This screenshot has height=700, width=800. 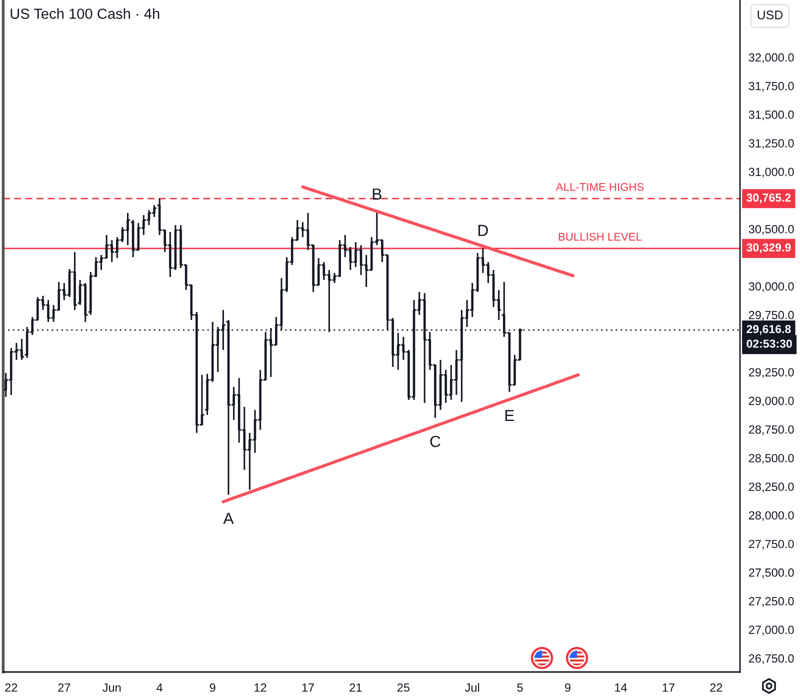 What do you see at coordinates (771, 430) in the screenshot?
I see `y-tick-label: 28,750.0` at bounding box center [771, 430].